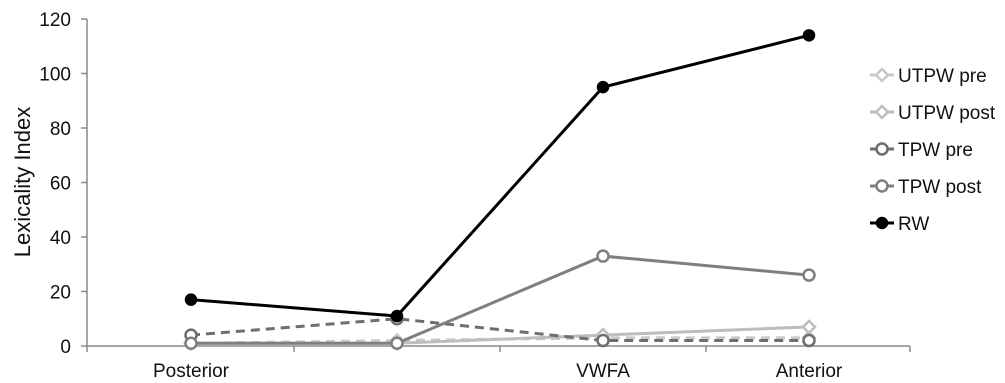 This screenshot has width=1005, height=383. I want to click on legend-item: TPW pre, so click(921, 150).